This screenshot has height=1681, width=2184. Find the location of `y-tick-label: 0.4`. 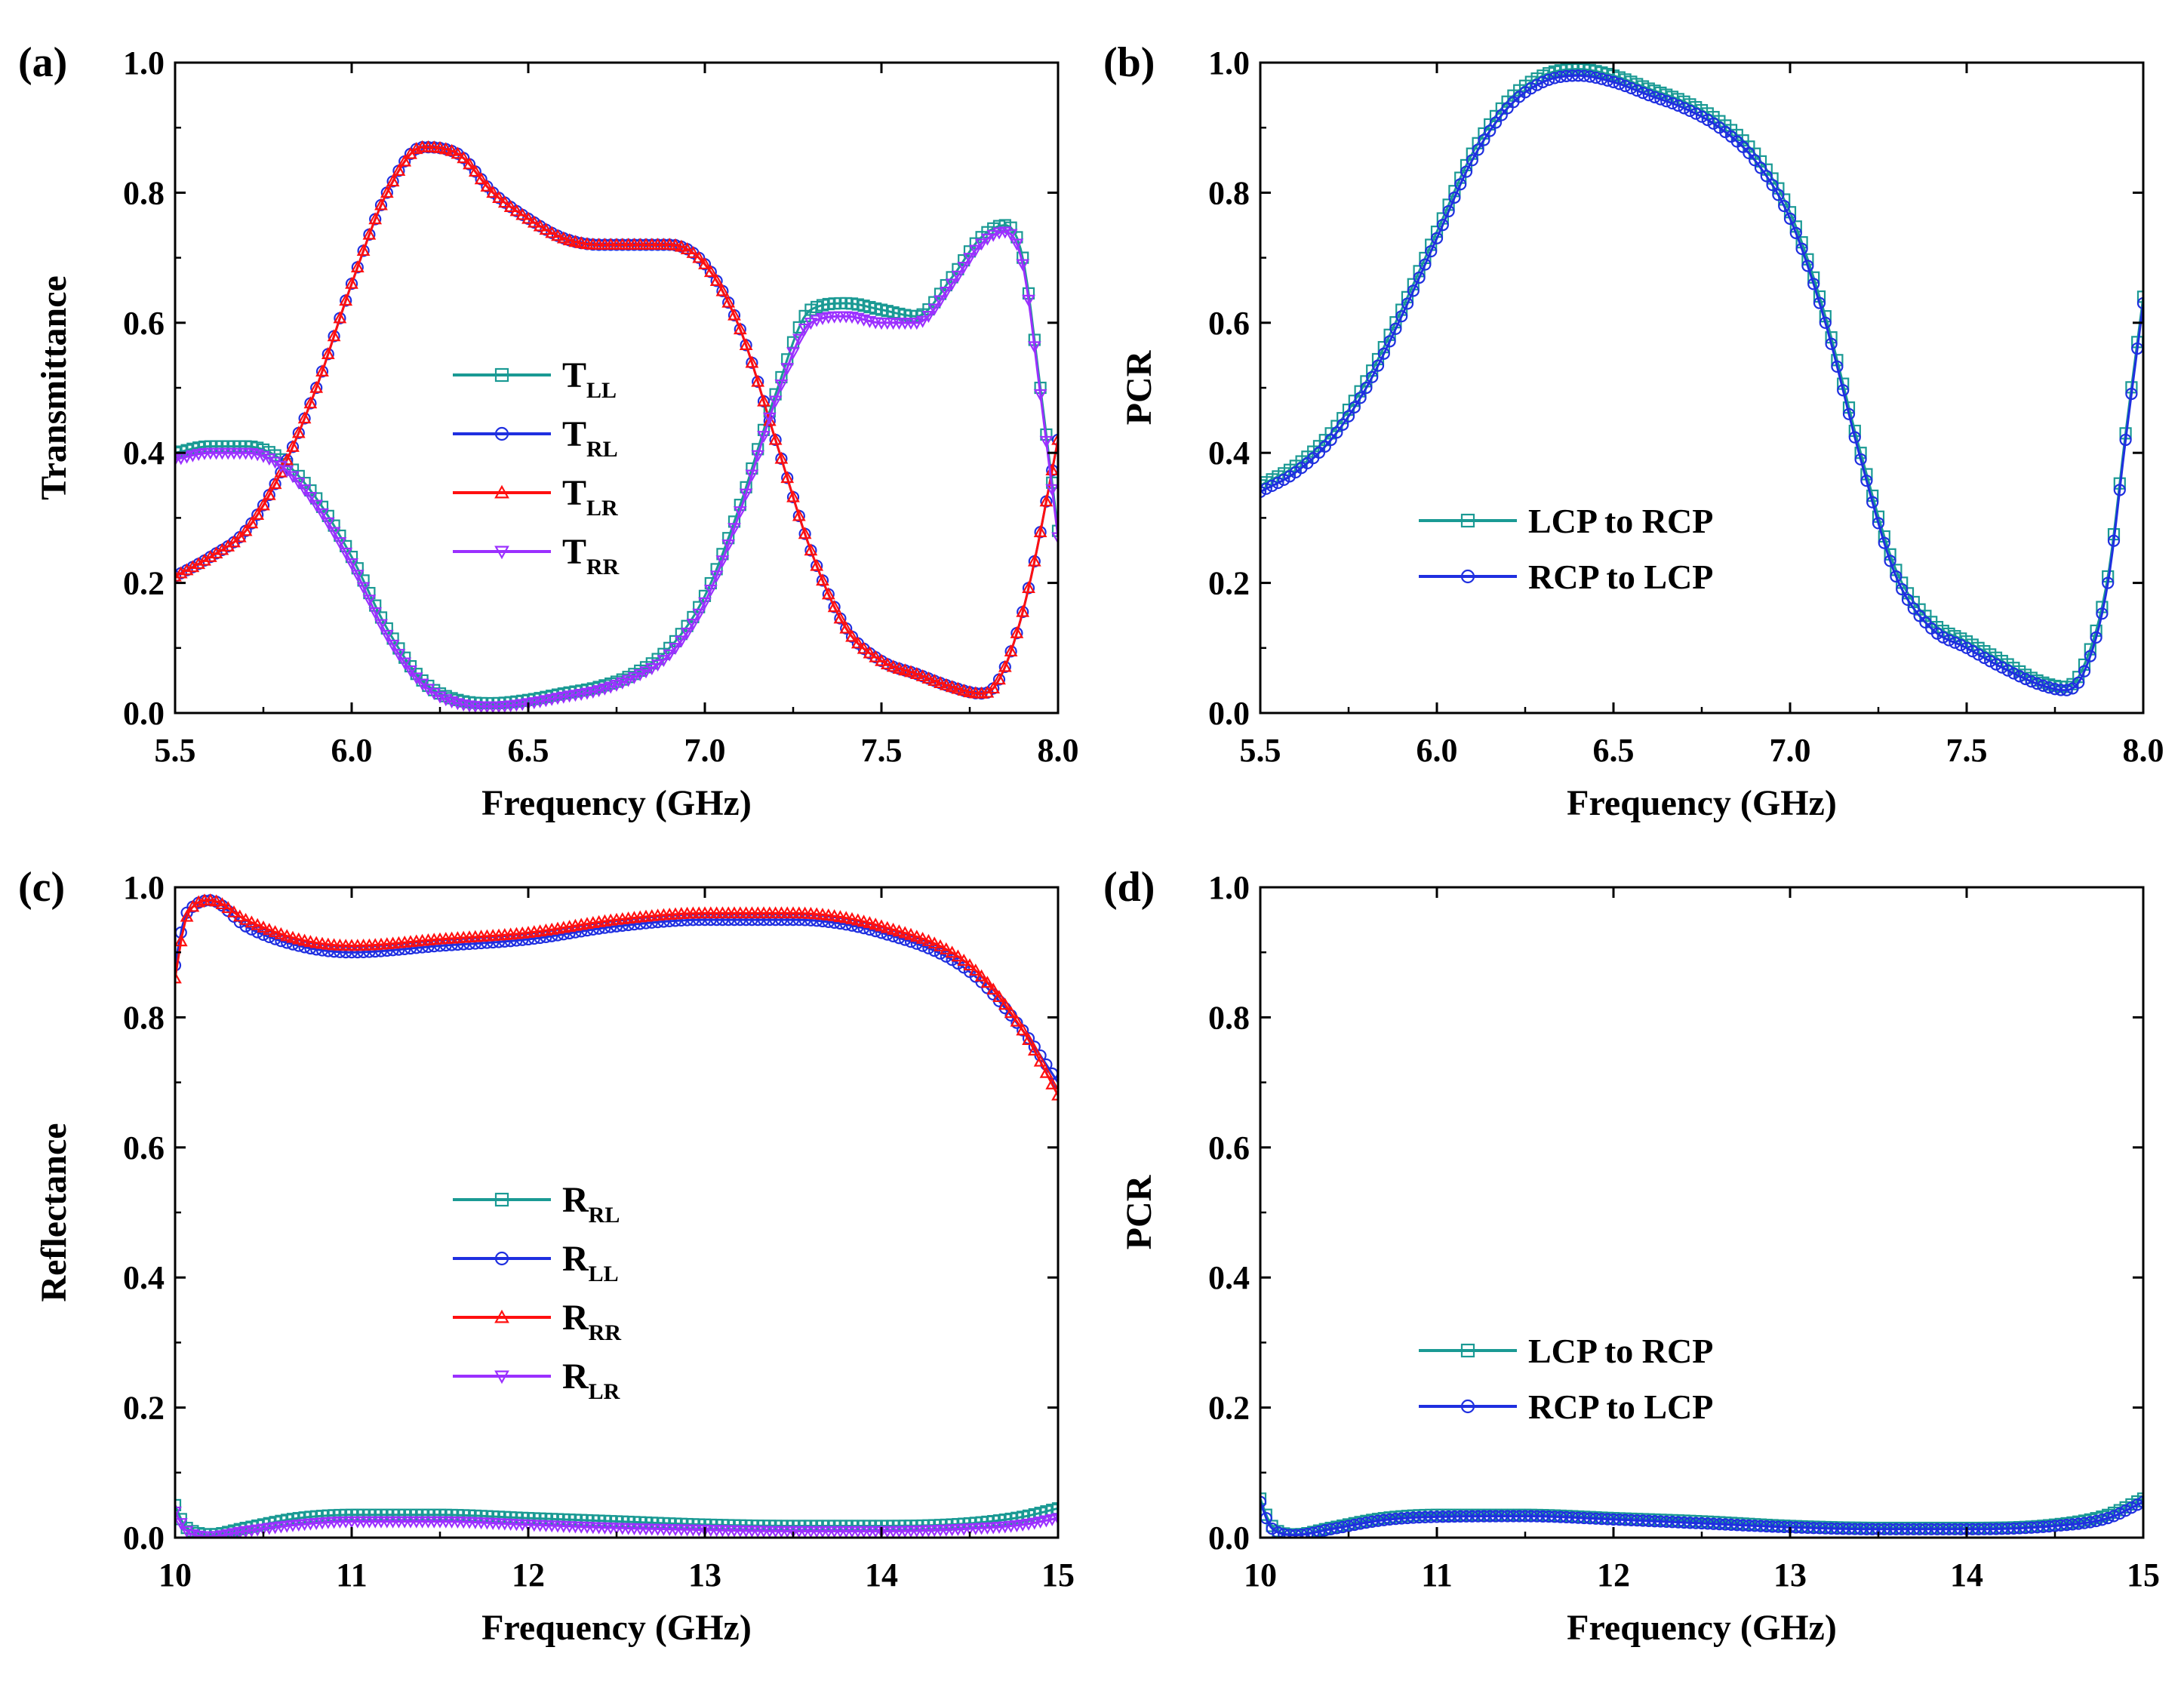

y-tick-label: 0.4 is located at coordinates (144, 1277).